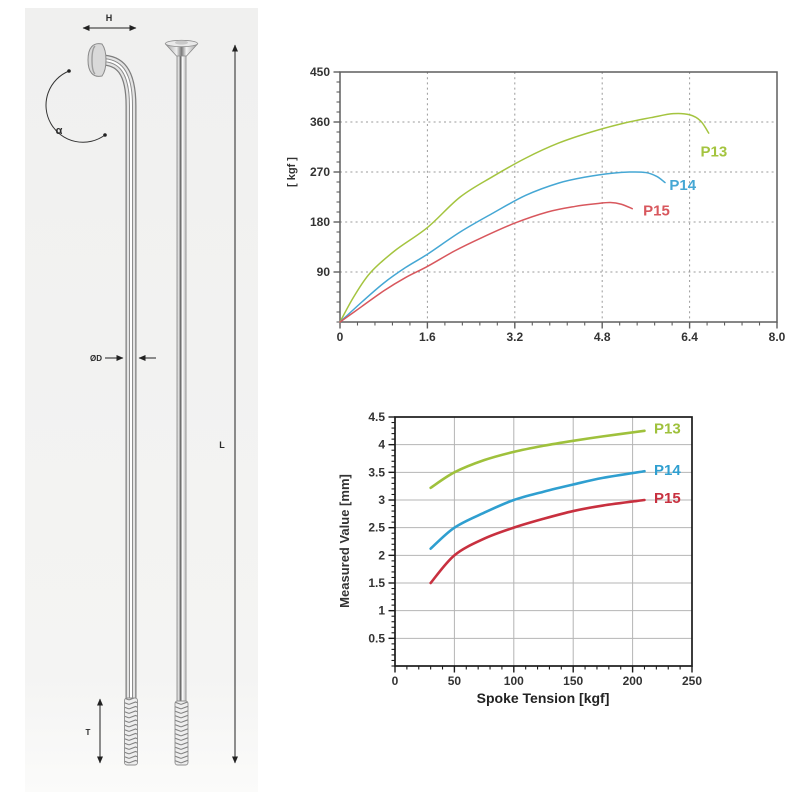 The image size is (800, 800). I want to click on x-axis-title: Spoke Tension [kgf], so click(543, 698).